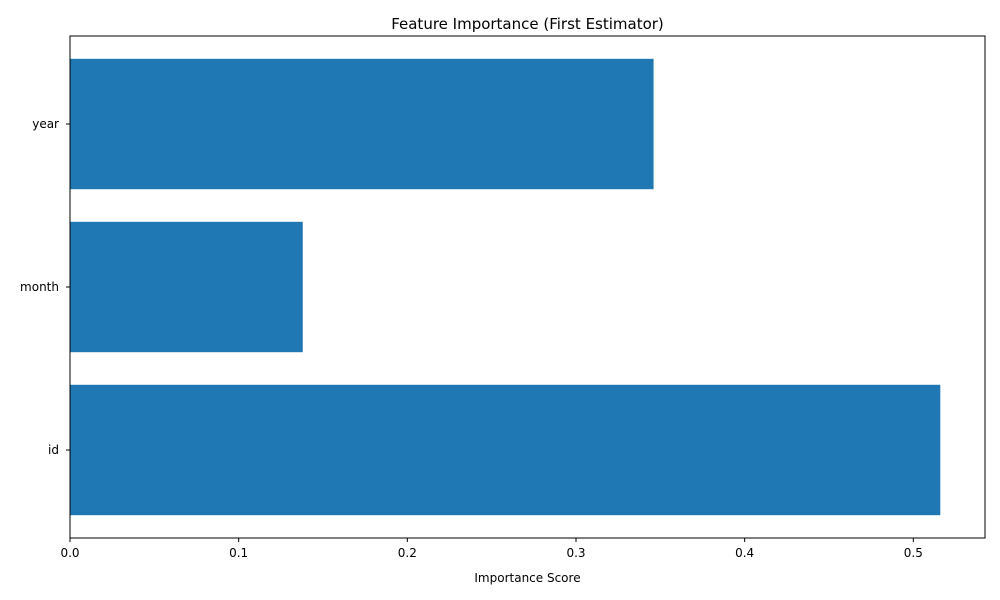 This screenshot has height=600, width=1000. What do you see at coordinates (575, 553) in the screenshot?
I see `x-tick-label: 0.3` at bounding box center [575, 553].